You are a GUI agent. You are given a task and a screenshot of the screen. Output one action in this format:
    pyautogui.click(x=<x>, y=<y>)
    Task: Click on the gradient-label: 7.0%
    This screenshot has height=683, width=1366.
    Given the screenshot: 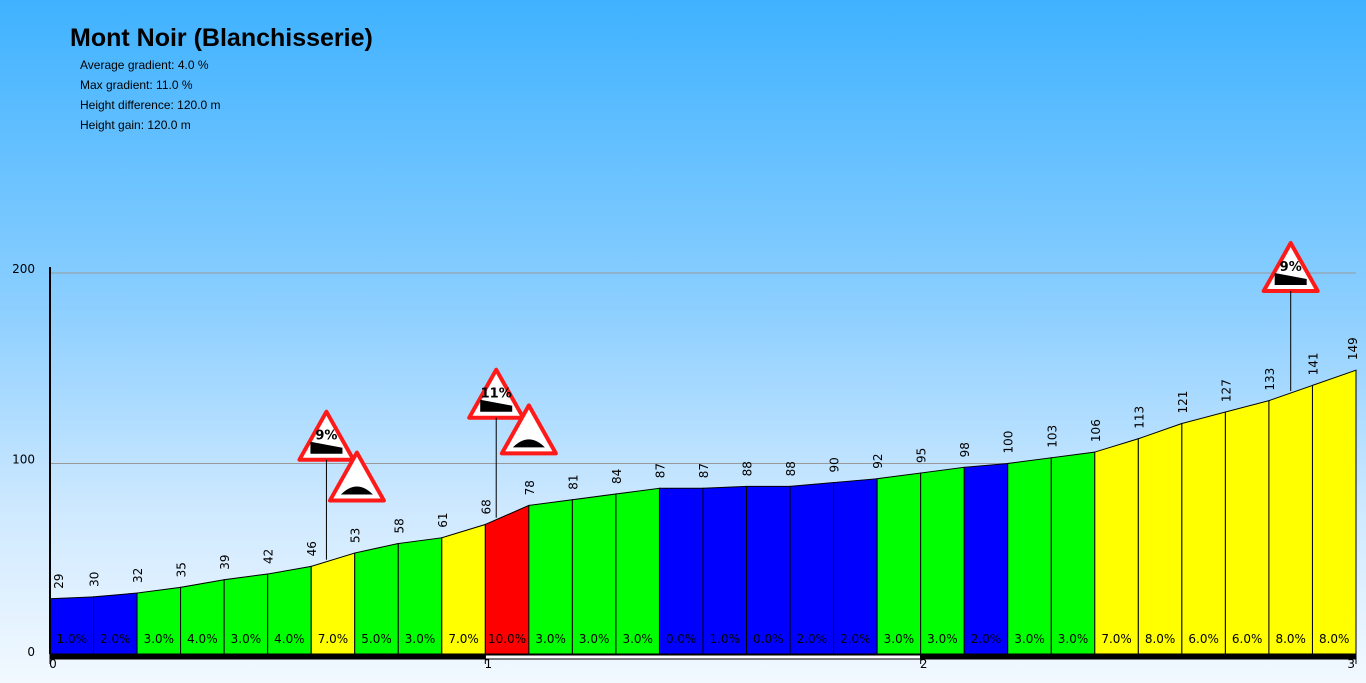 What is the action you would take?
    pyautogui.click(x=333, y=639)
    